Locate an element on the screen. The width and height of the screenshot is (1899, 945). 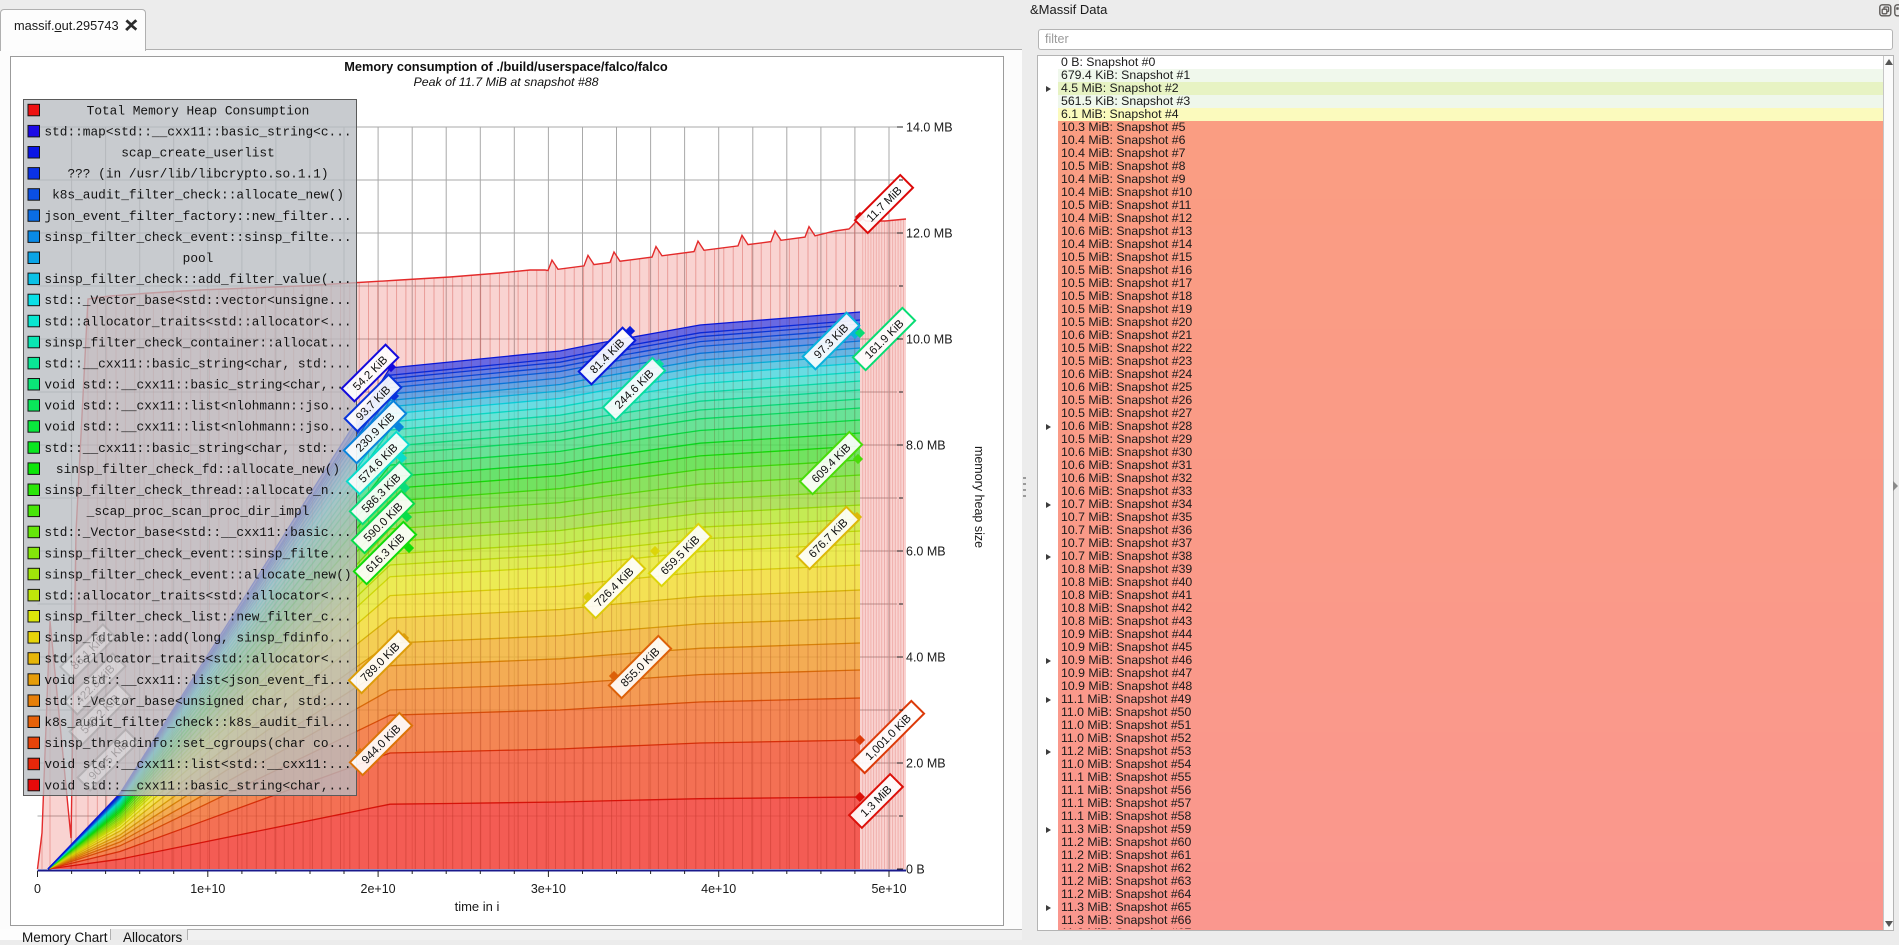
svg-text:k8s_audit_filter_check::alloca: k8s_audit_filter_check::allocate_new() is located at coordinates (198, 195).